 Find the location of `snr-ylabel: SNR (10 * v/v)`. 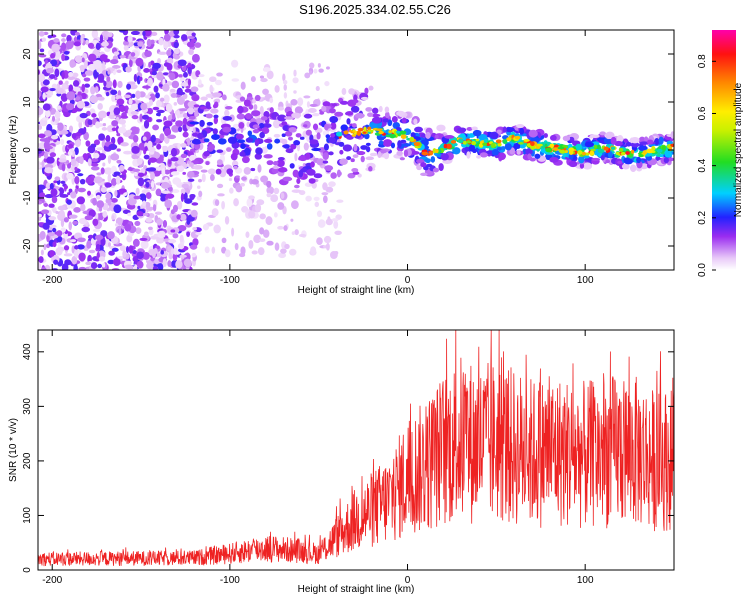

snr-ylabel: SNR (10 * v/v) is located at coordinates (13, 450).